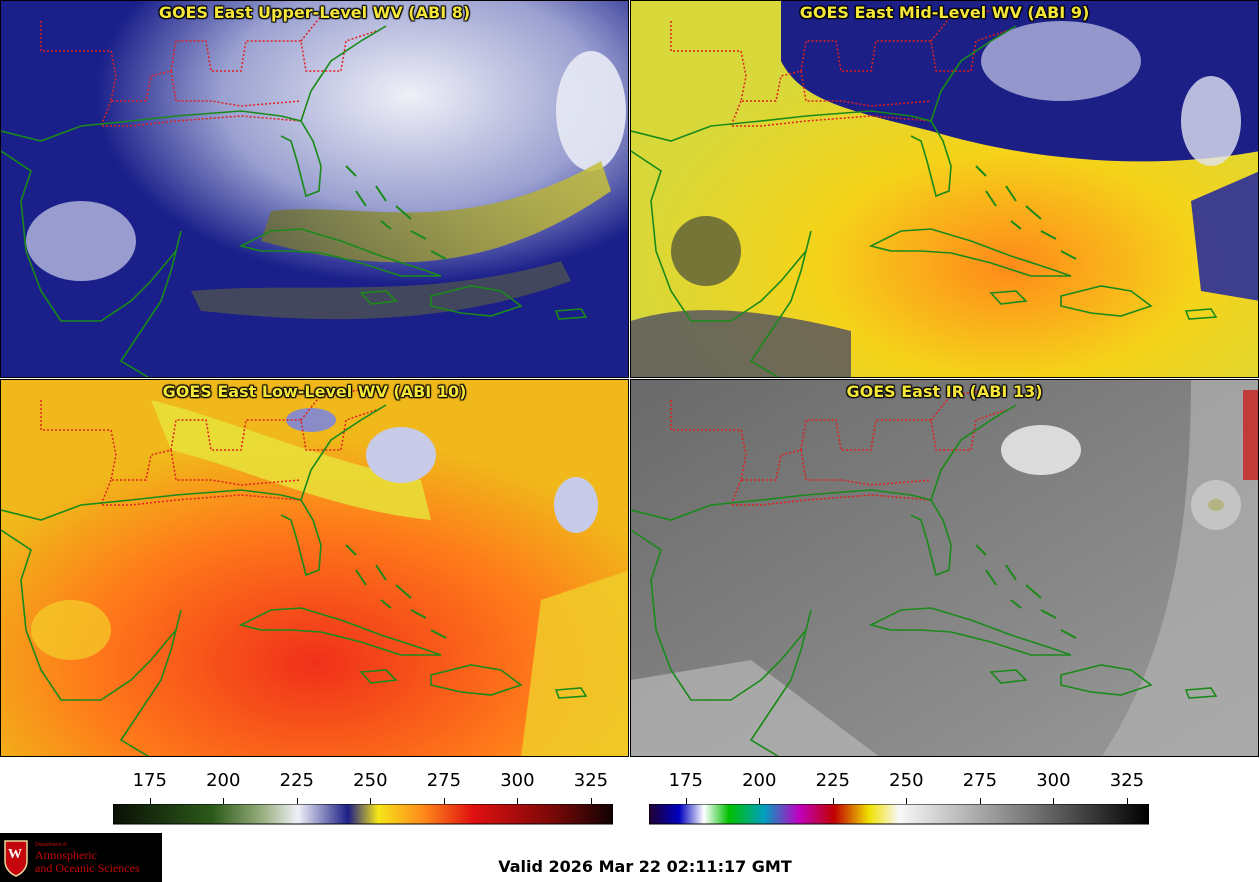 The width and height of the screenshot is (1260, 882). Describe the element at coordinates (314, 391) in the screenshot. I see `panel-title: GOES East Low-Level WV (ABI 10)` at that location.